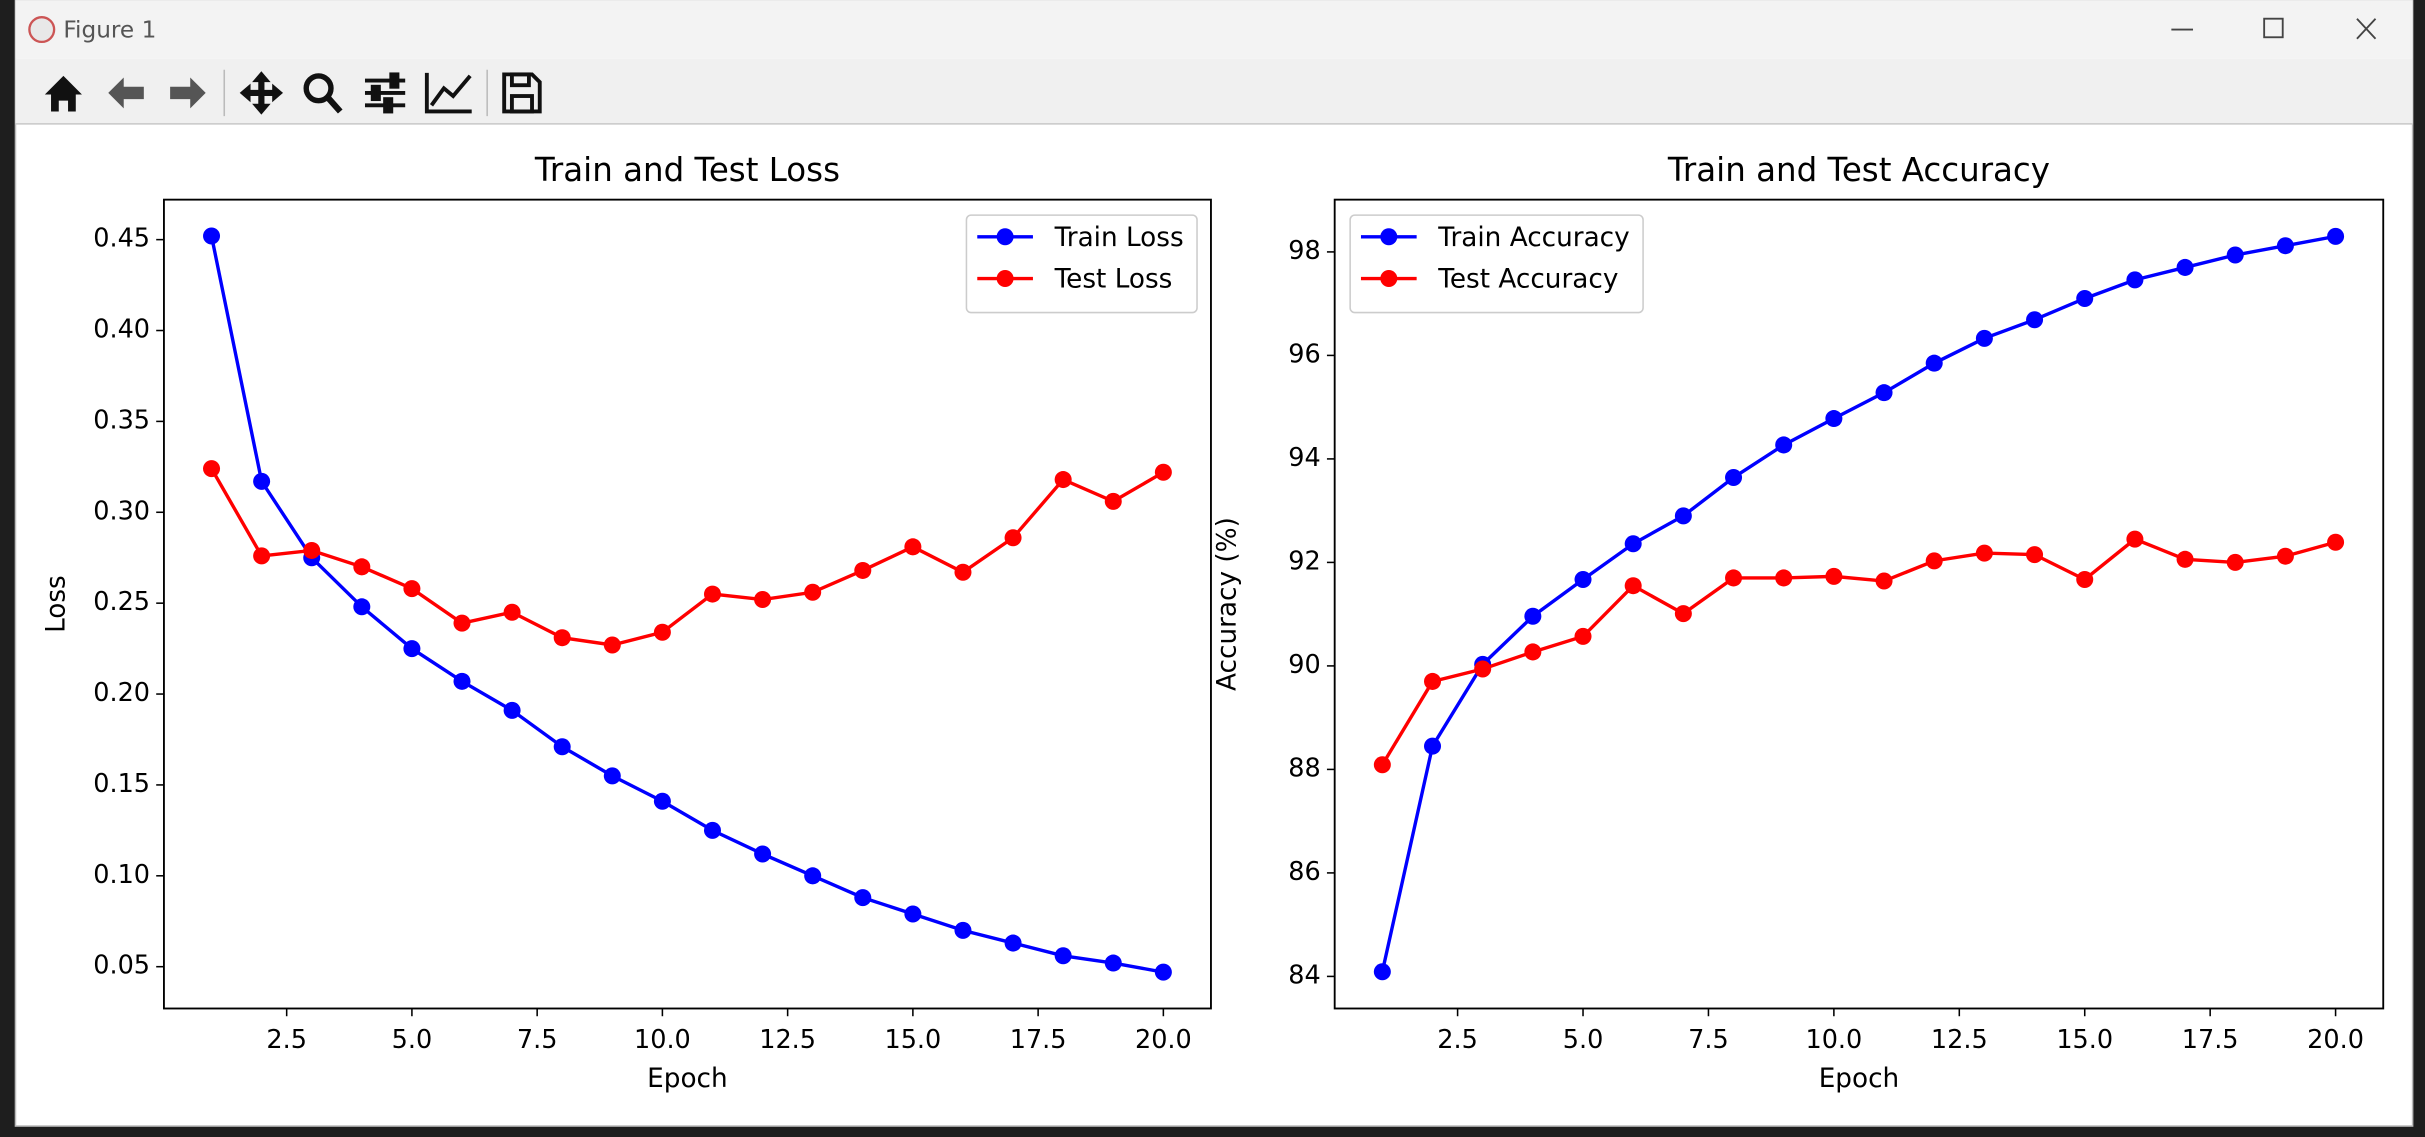 This screenshot has height=1137, width=2425. What do you see at coordinates (385, 93) in the screenshot?
I see `configure-button` at bounding box center [385, 93].